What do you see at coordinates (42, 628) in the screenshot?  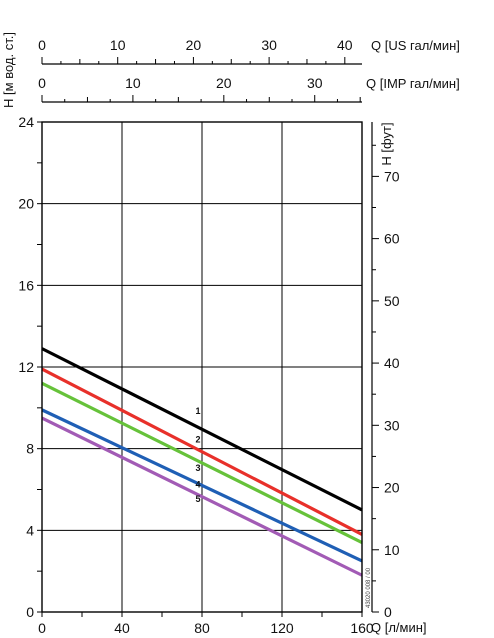 I see `bottom-tick-label: 0` at bounding box center [42, 628].